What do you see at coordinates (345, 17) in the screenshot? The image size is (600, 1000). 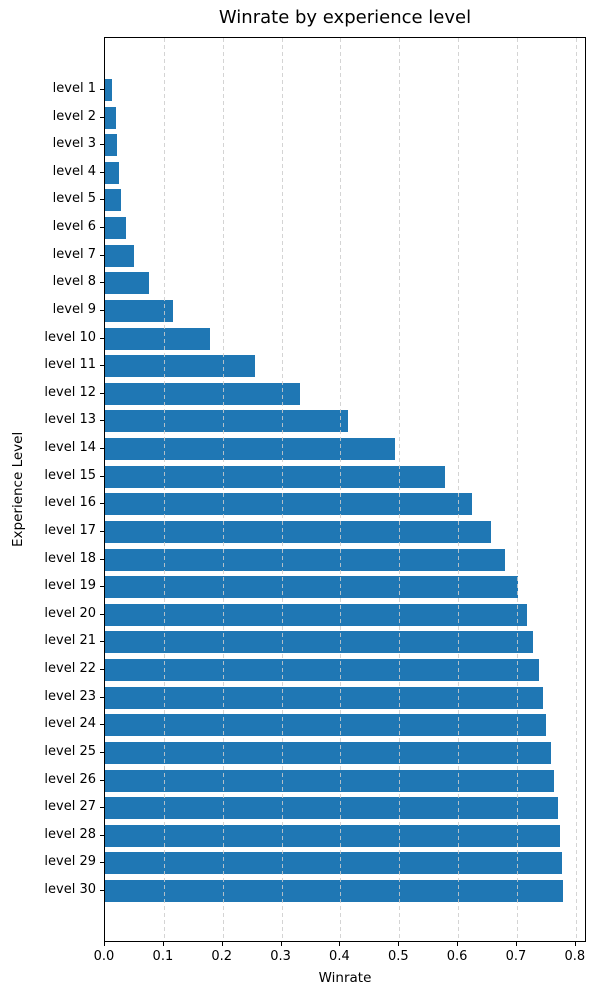 I see `chart-title: Winrate by experience level` at bounding box center [345, 17].